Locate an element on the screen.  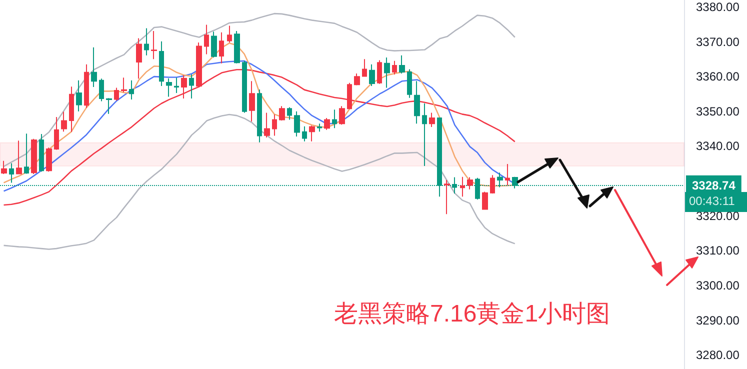
y-tick-label: 3340.00 is located at coordinates (718, 146).